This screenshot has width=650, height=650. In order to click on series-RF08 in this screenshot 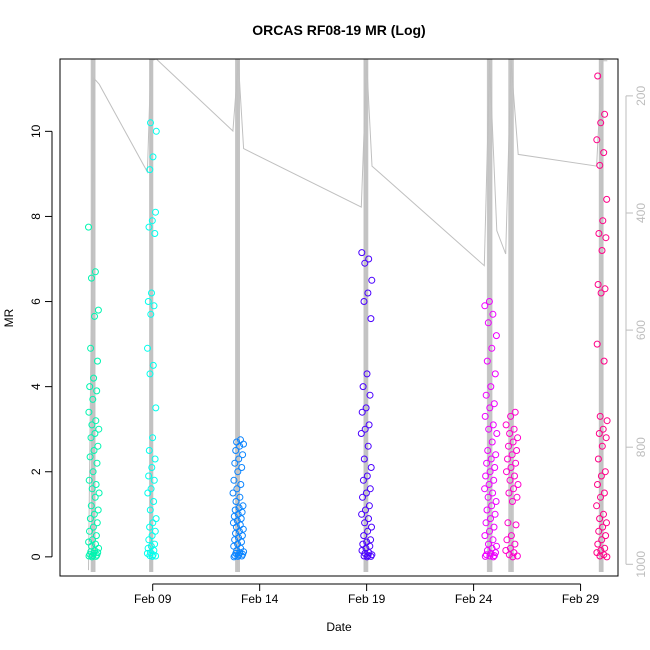, I will do `click(94, 392)`.